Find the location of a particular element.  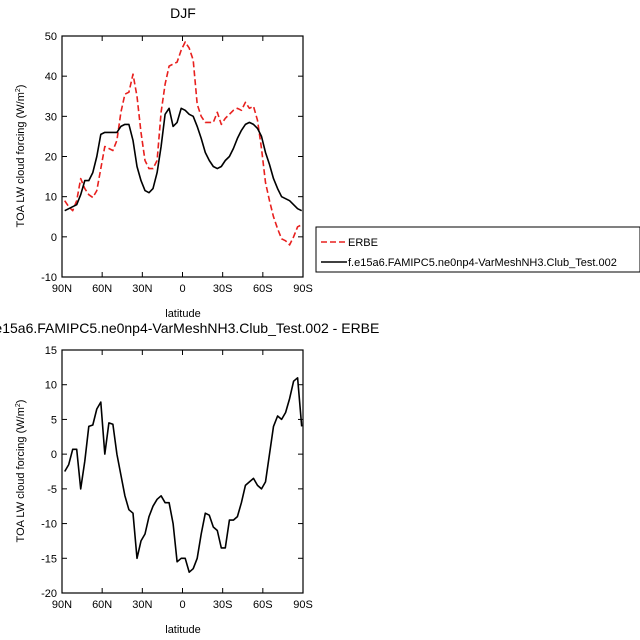

bottom-ytick-label: -5 is located at coordinates (52, 490).